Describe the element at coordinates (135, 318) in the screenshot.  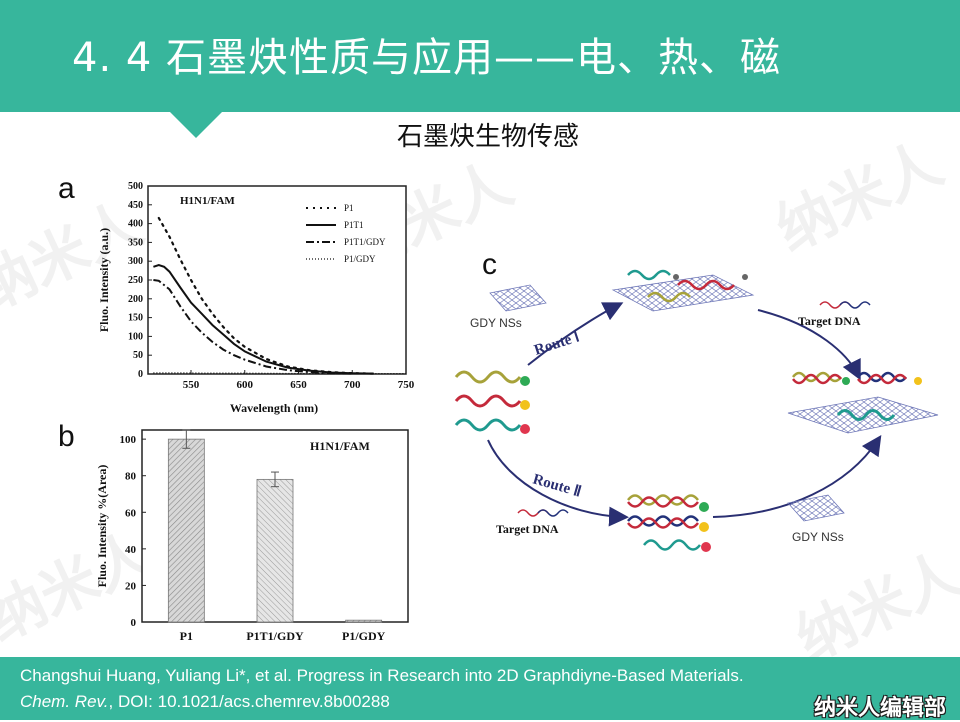
I see `chart-a-ytick-label: 150` at that location.